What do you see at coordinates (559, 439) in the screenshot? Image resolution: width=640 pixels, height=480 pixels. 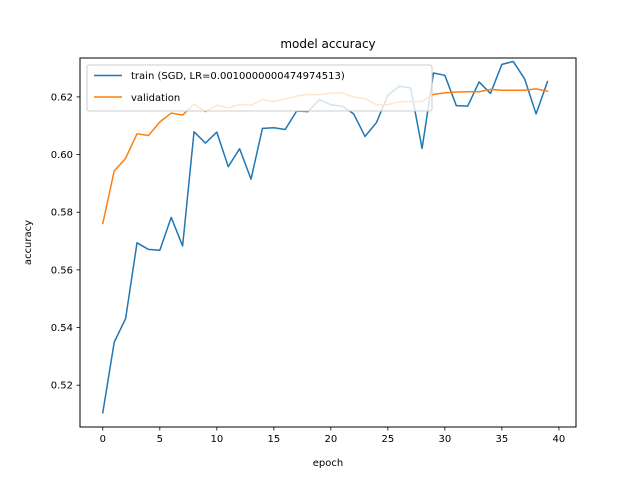 I see `x-tick-label: 40` at bounding box center [559, 439].